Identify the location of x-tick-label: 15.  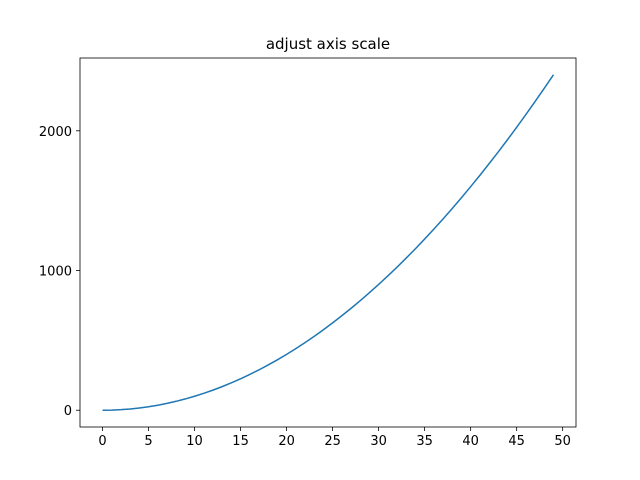
(240, 441).